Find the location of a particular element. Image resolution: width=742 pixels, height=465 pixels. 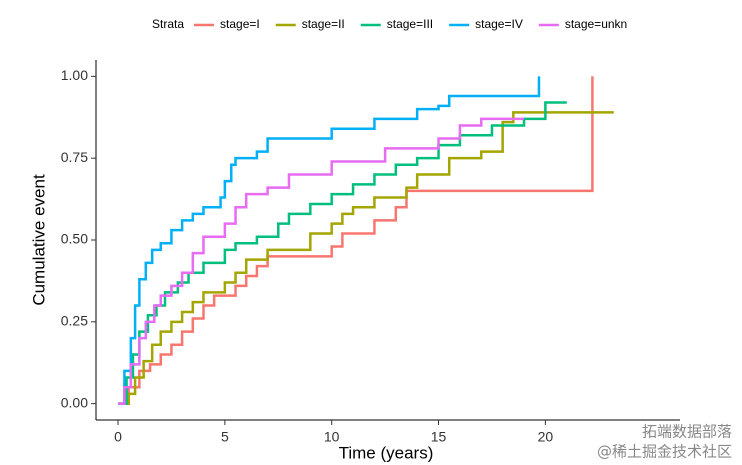

y-tick-label: 0.00 is located at coordinates (74, 402).